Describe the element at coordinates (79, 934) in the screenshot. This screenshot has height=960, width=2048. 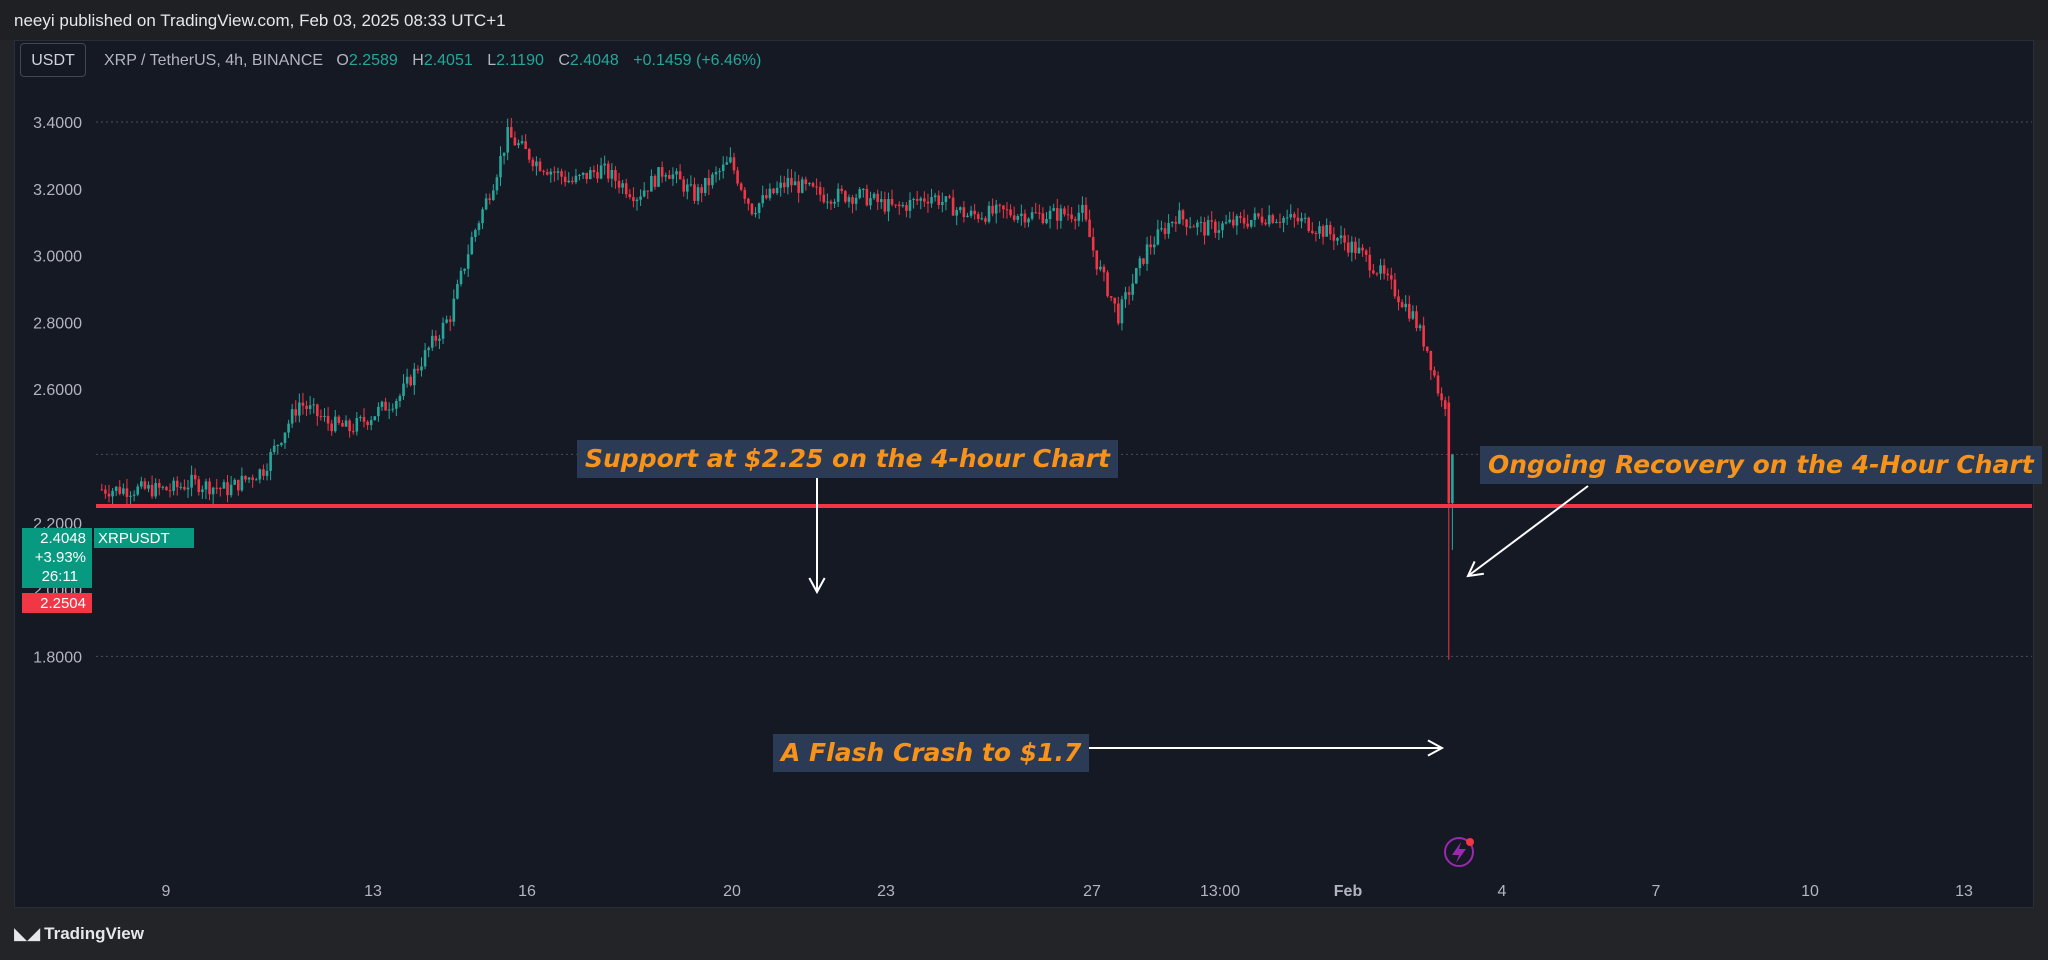
I see `tradingview-logo: ◣◢ TradingView` at that location.